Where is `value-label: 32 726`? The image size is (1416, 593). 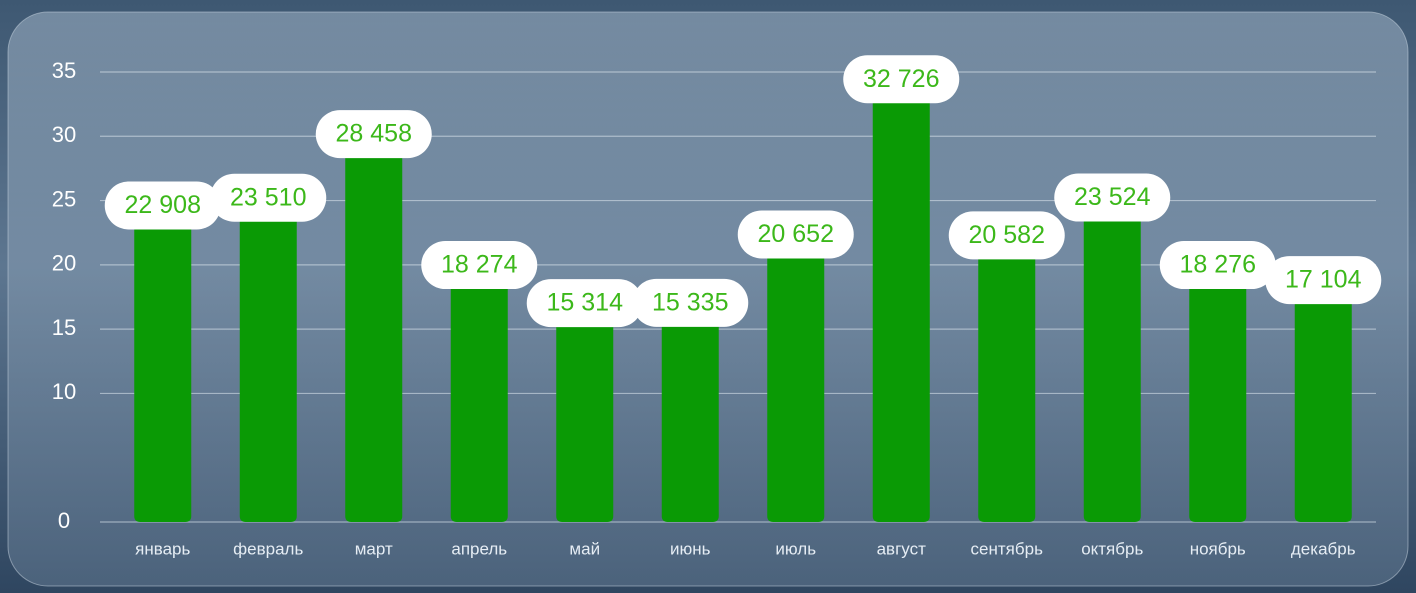 value-label: 32 726 is located at coordinates (901, 79).